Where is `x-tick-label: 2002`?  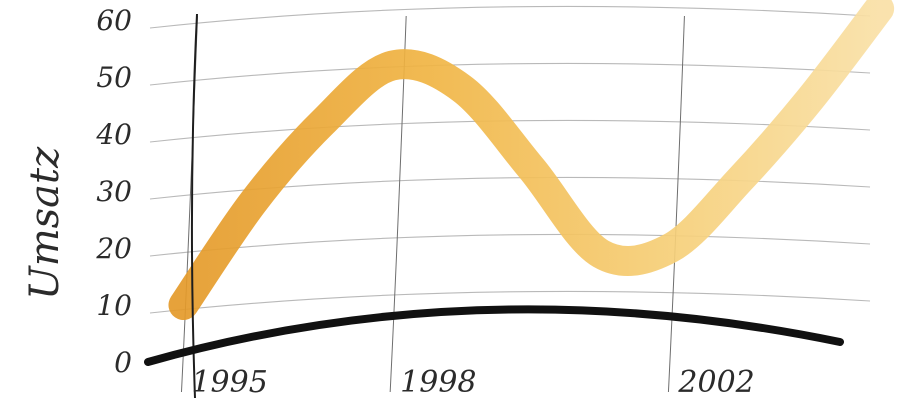 x-tick-label: 2002 is located at coordinates (715, 382).